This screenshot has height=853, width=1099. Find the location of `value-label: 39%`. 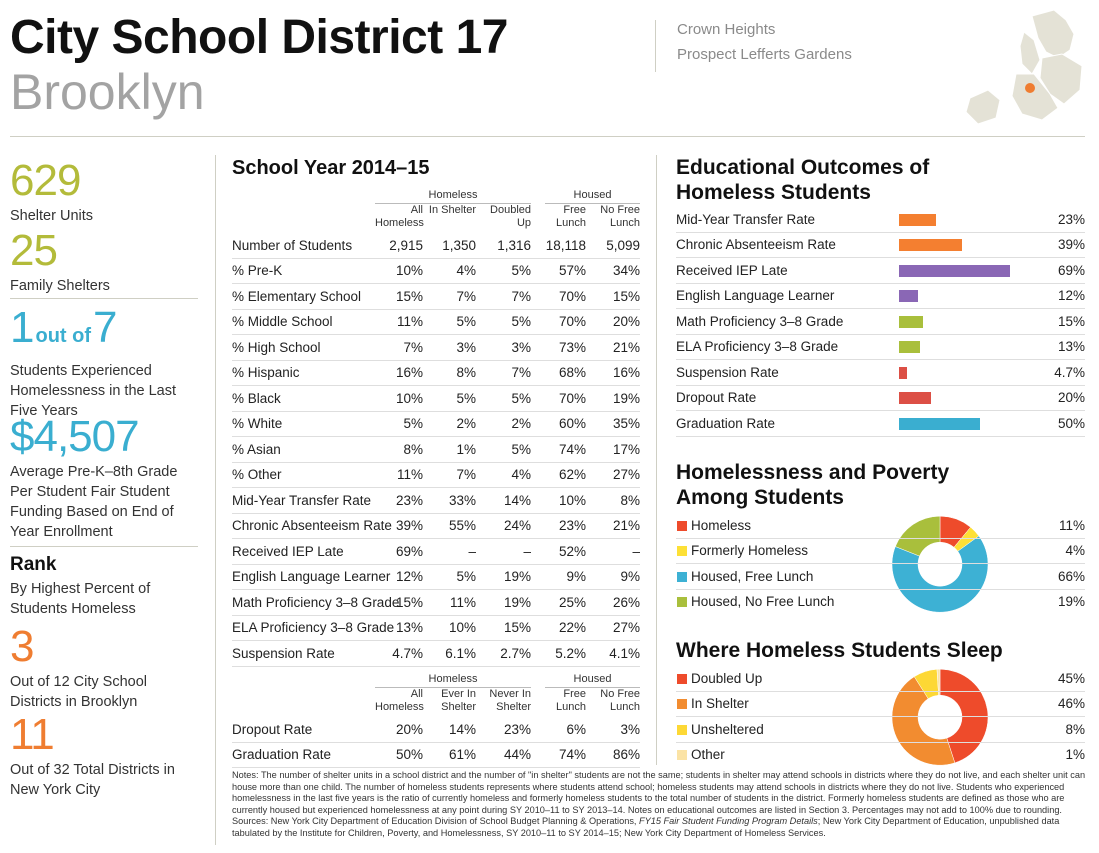

value-label: 39% is located at coordinates (1071, 245).